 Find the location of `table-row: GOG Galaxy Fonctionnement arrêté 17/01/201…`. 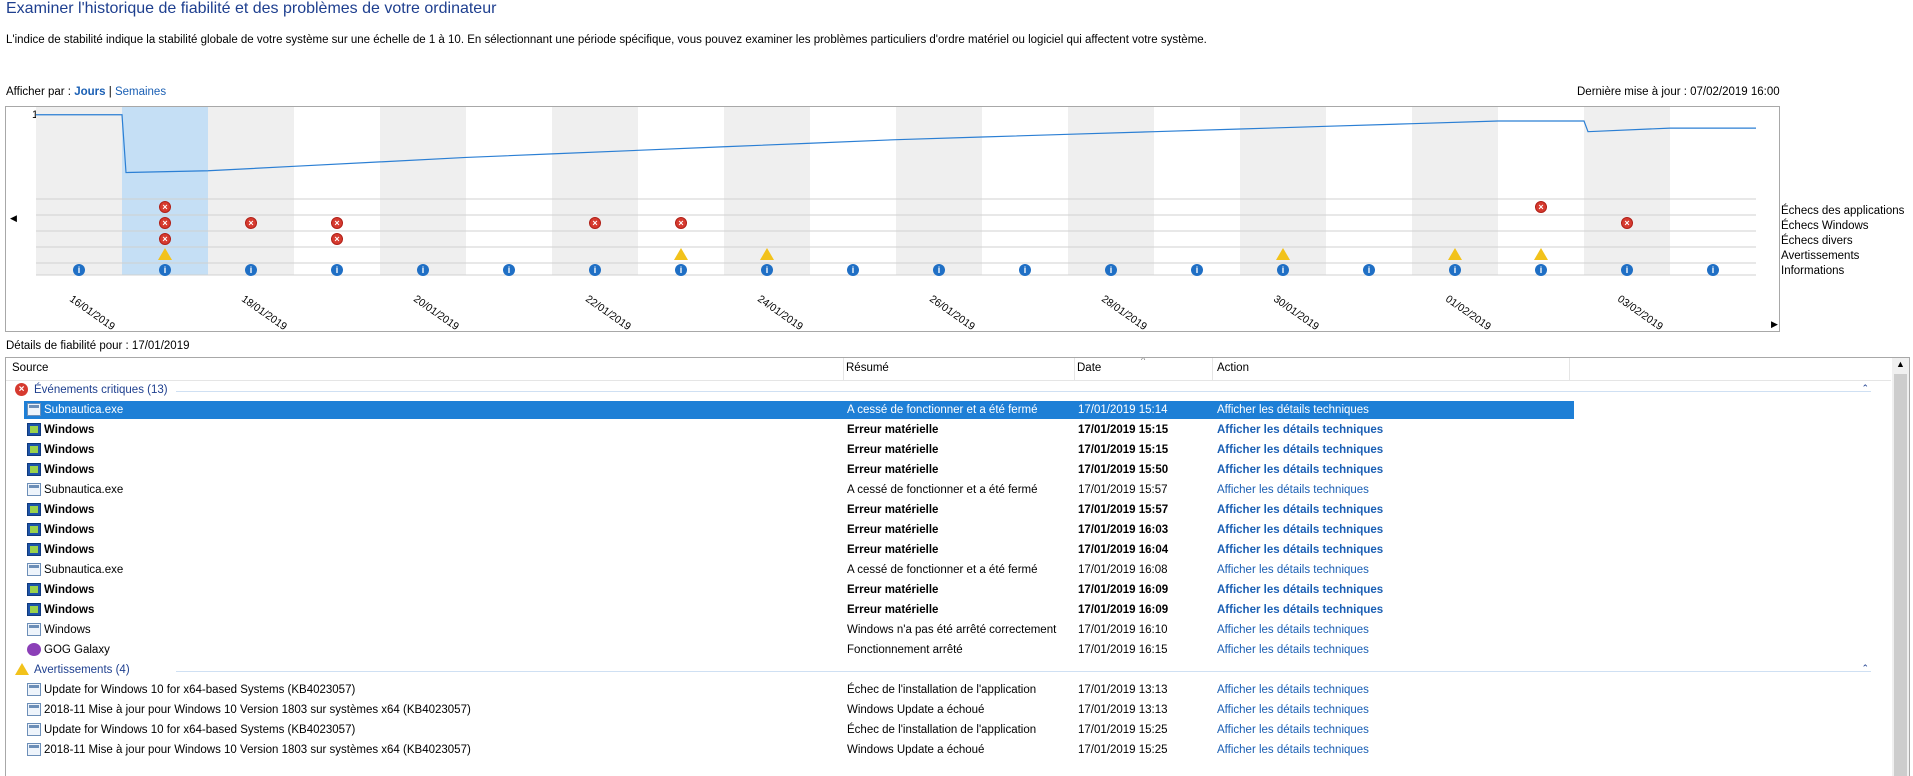

table-row: GOG Galaxy Fonctionnement arrêté 17/01/201… is located at coordinates (948, 651).